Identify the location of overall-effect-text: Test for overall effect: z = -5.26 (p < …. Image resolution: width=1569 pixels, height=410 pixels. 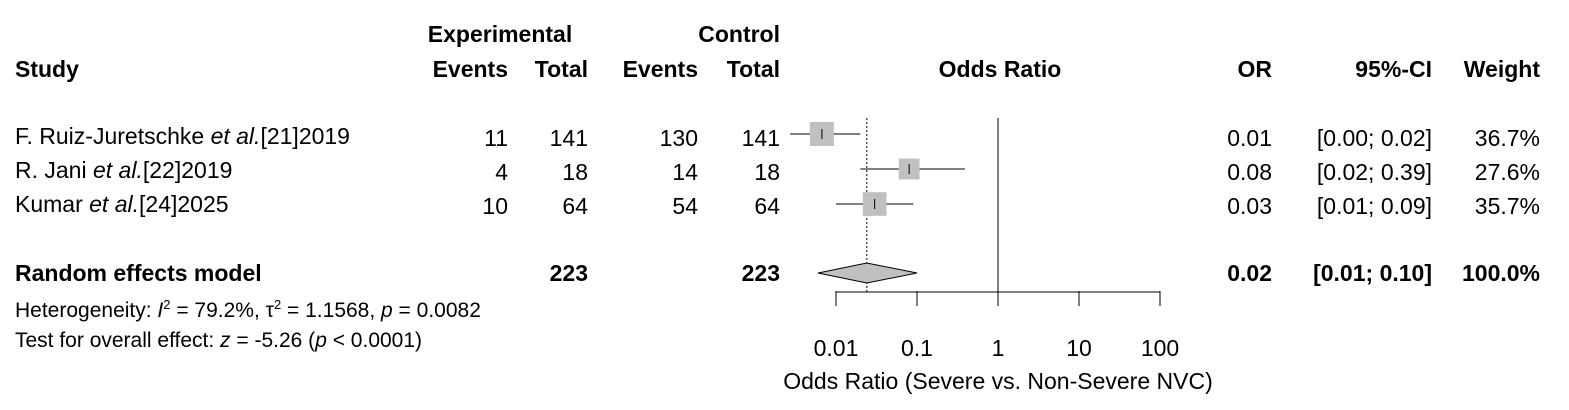
(219, 340).